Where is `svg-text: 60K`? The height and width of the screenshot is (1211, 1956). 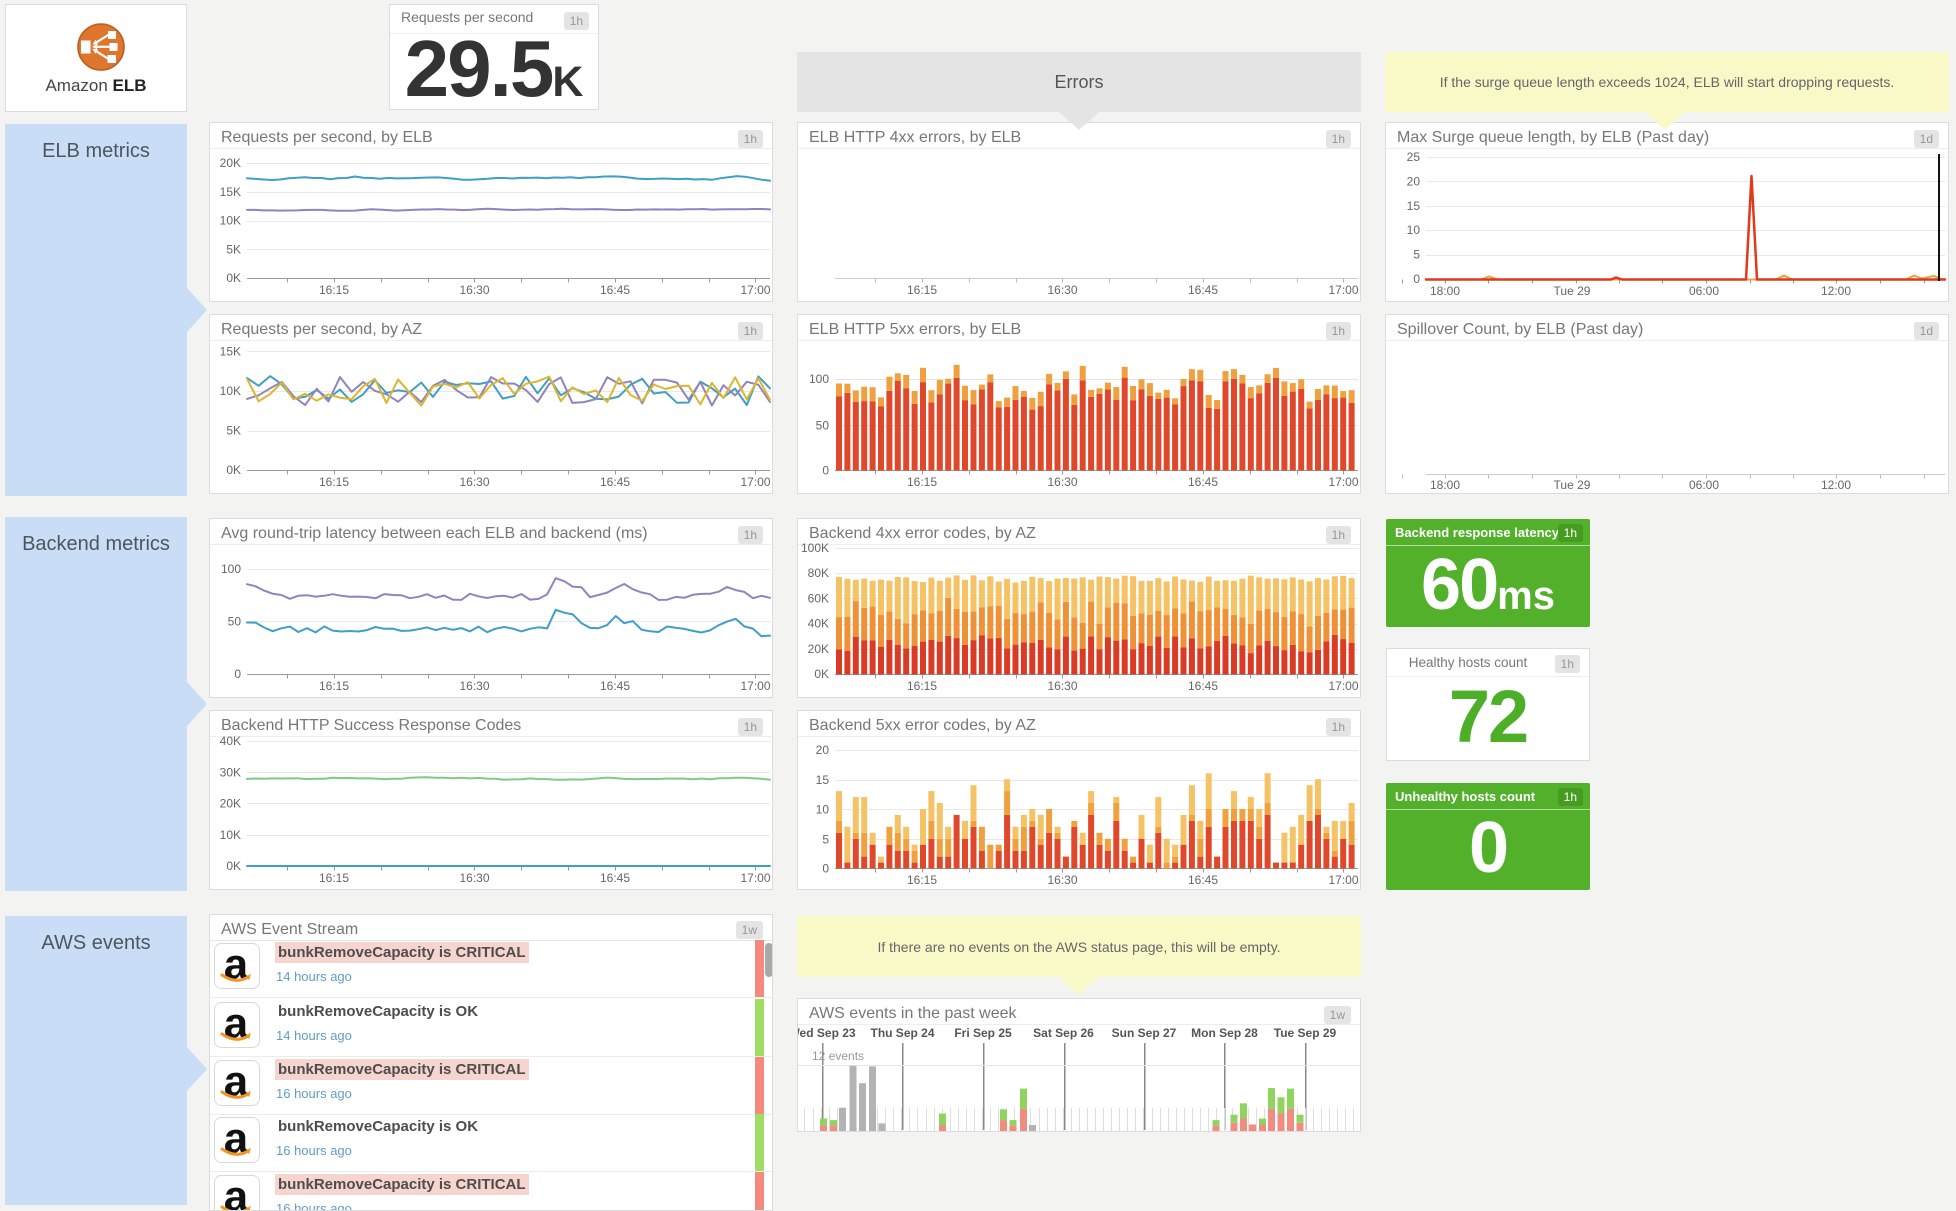 svg-text: 60K is located at coordinates (818, 598).